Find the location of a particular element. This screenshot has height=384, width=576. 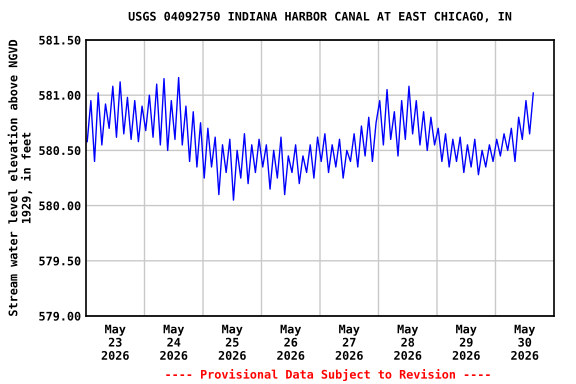

x-tick-label: May 24 2026 is located at coordinates (174, 342).